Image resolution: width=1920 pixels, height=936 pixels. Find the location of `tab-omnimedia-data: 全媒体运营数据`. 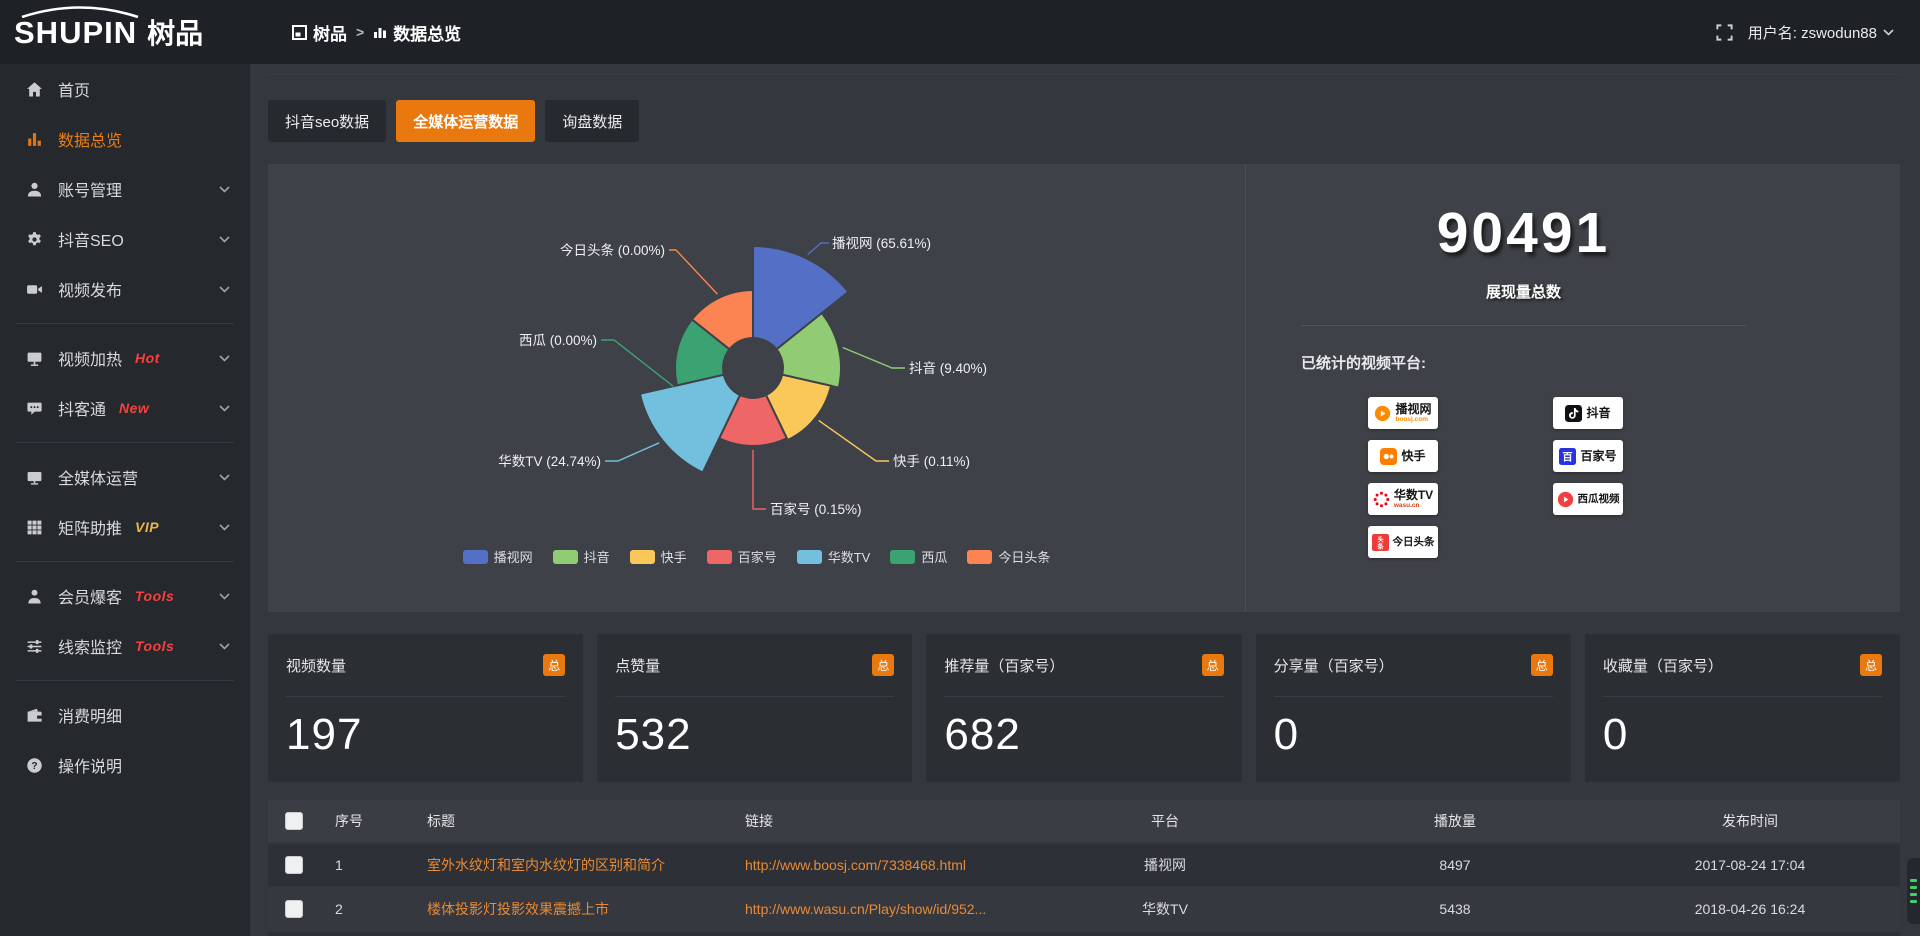

tab-omnimedia-data: 全媒体运营数据 is located at coordinates (466, 121).